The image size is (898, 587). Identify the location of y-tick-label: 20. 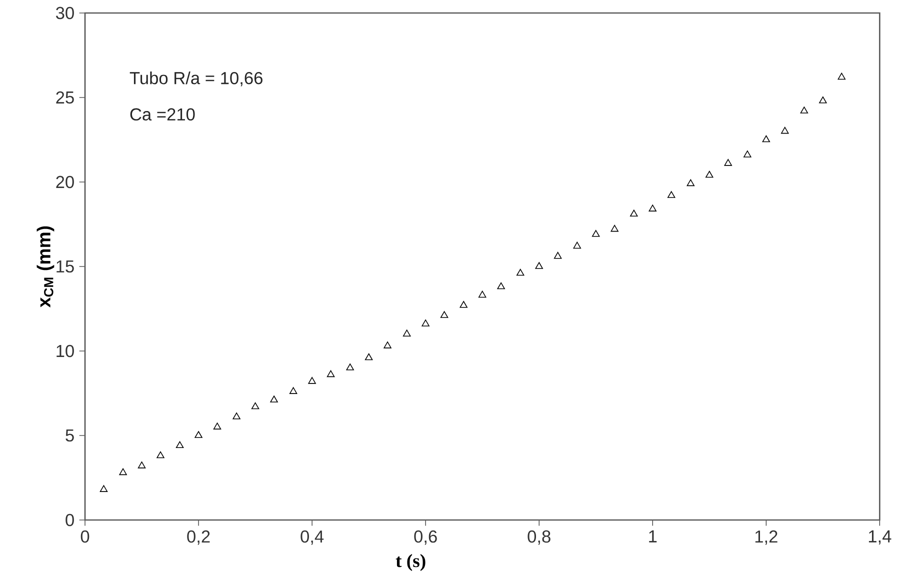
(65, 182).